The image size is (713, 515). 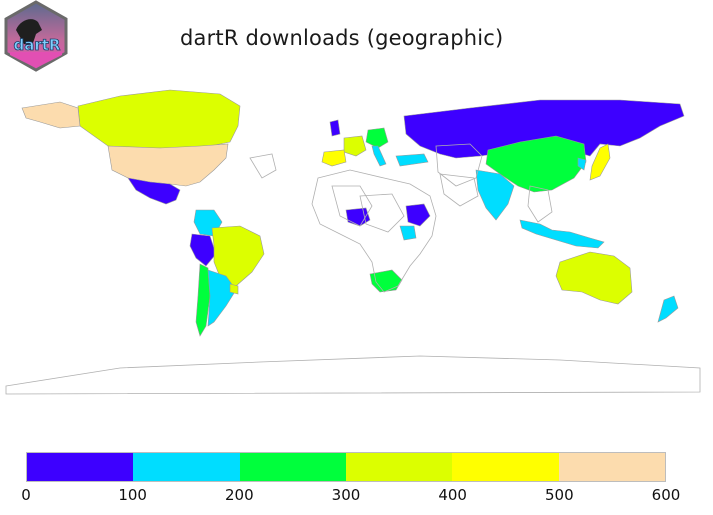 I want to click on legend-tick-label: 500, so click(x=559, y=495).